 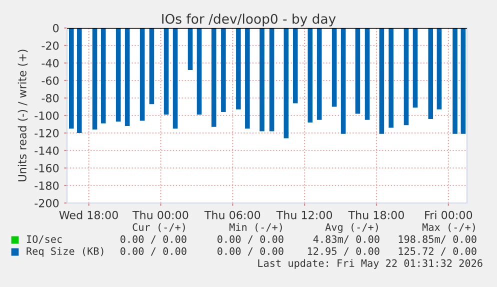 What do you see at coordinates (46, 168) in the screenshot?
I see `y-tick-label: -160` at bounding box center [46, 168].